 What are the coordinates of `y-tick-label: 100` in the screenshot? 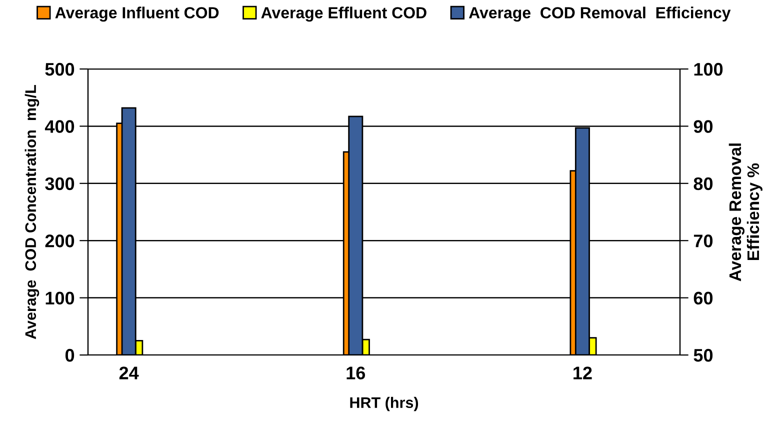 It's located at (60, 298).